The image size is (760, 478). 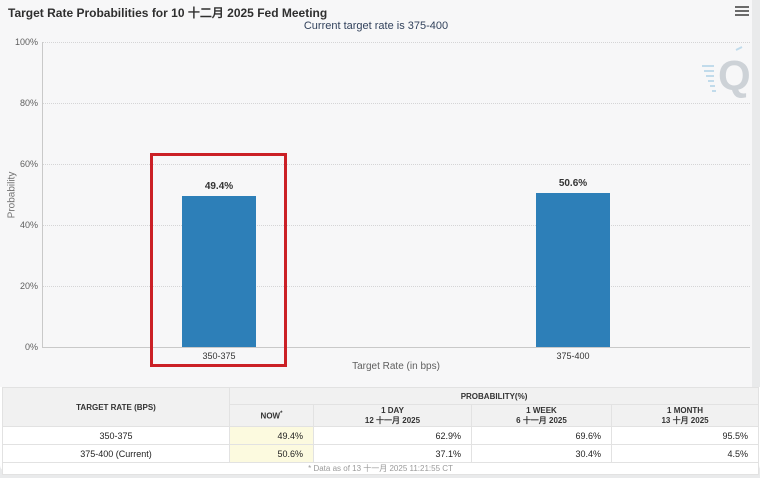 I want to click on right-background-strip, so click(x=756, y=193).